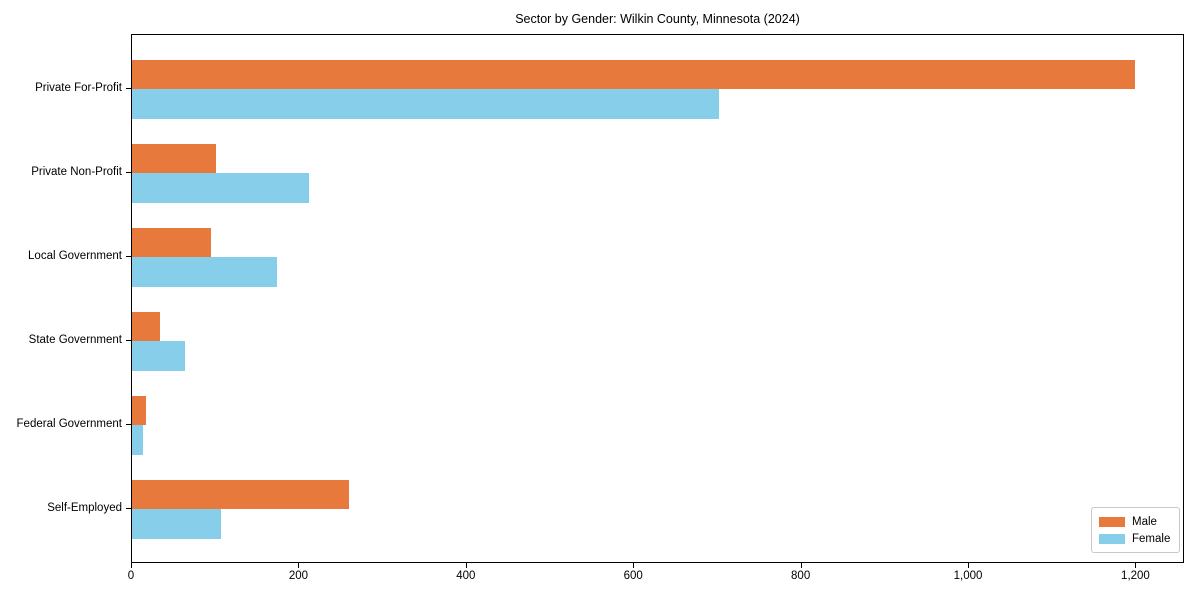 Image resolution: width=1200 pixels, height=600 pixels. I want to click on bar-female-private-non-profit, so click(221, 188).